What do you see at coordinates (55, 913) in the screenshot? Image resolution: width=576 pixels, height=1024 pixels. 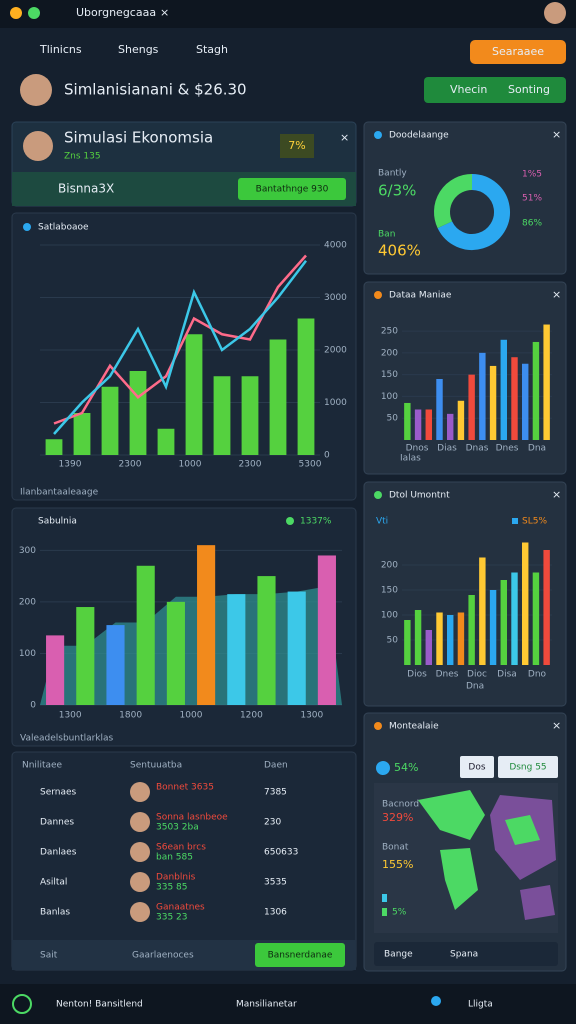 I see `row-name: Banlas` at bounding box center [55, 913].